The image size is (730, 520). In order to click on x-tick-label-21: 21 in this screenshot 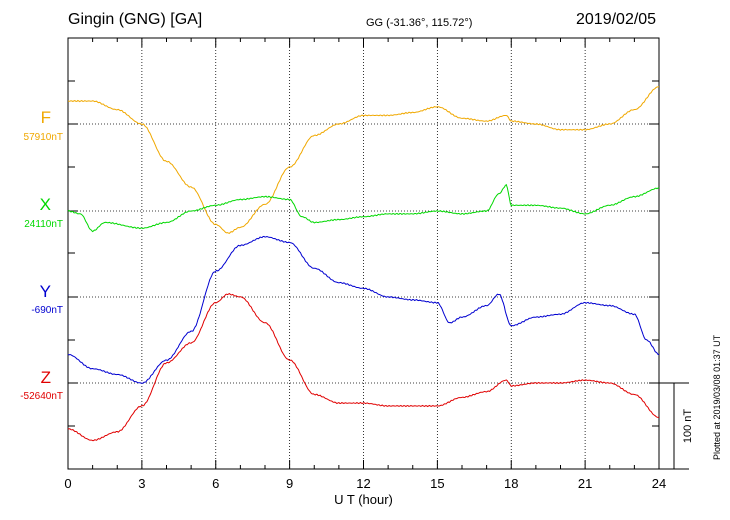, I will do `click(585, 483)`.